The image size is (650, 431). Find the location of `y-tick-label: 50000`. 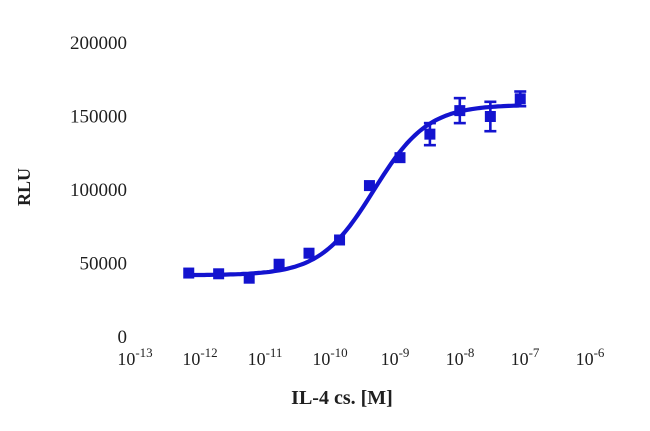

y-tick-label: 50000 is located at coordinates (104, 264).